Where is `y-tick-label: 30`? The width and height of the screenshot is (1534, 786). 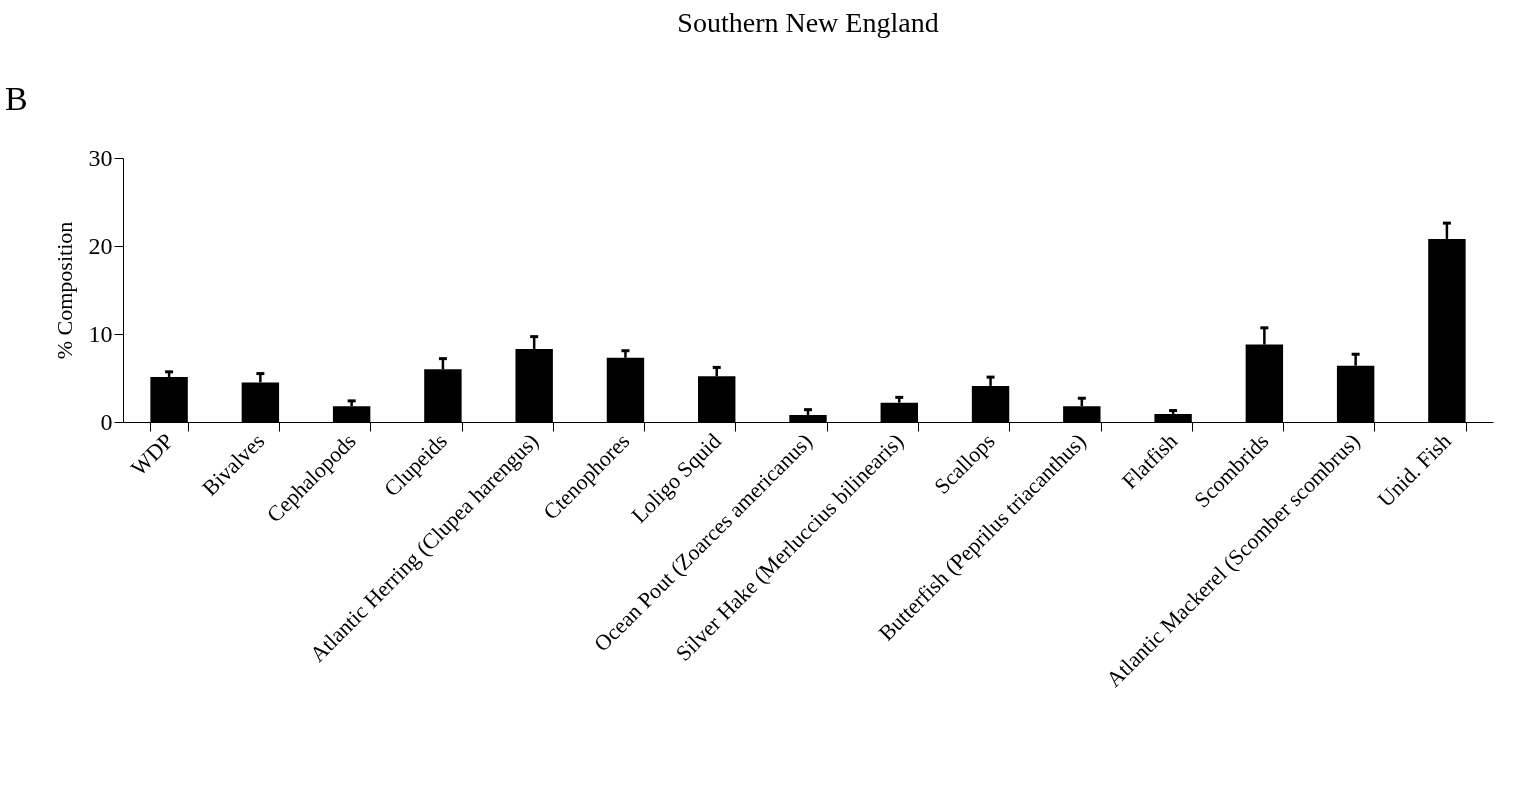
y-tick-label: 30 is located at coordinates (100, 157).